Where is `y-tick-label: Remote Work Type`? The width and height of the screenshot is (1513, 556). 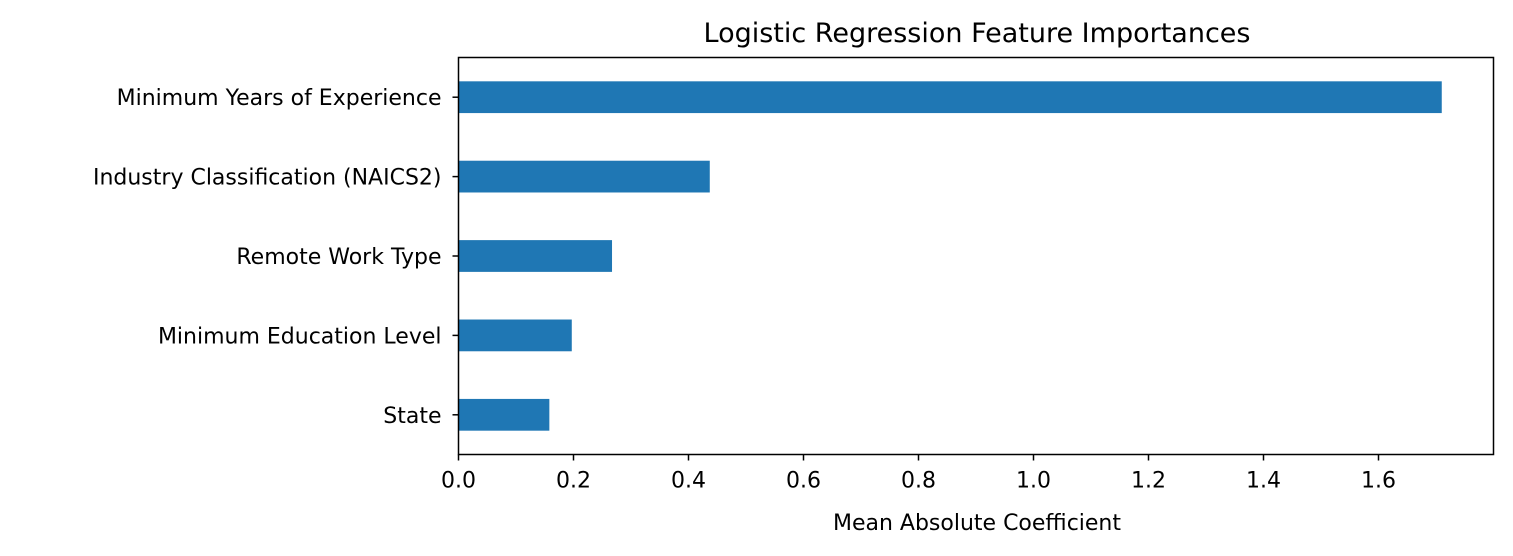
y-tick-label: Remote Work Type is located at coordinates (338, 257).